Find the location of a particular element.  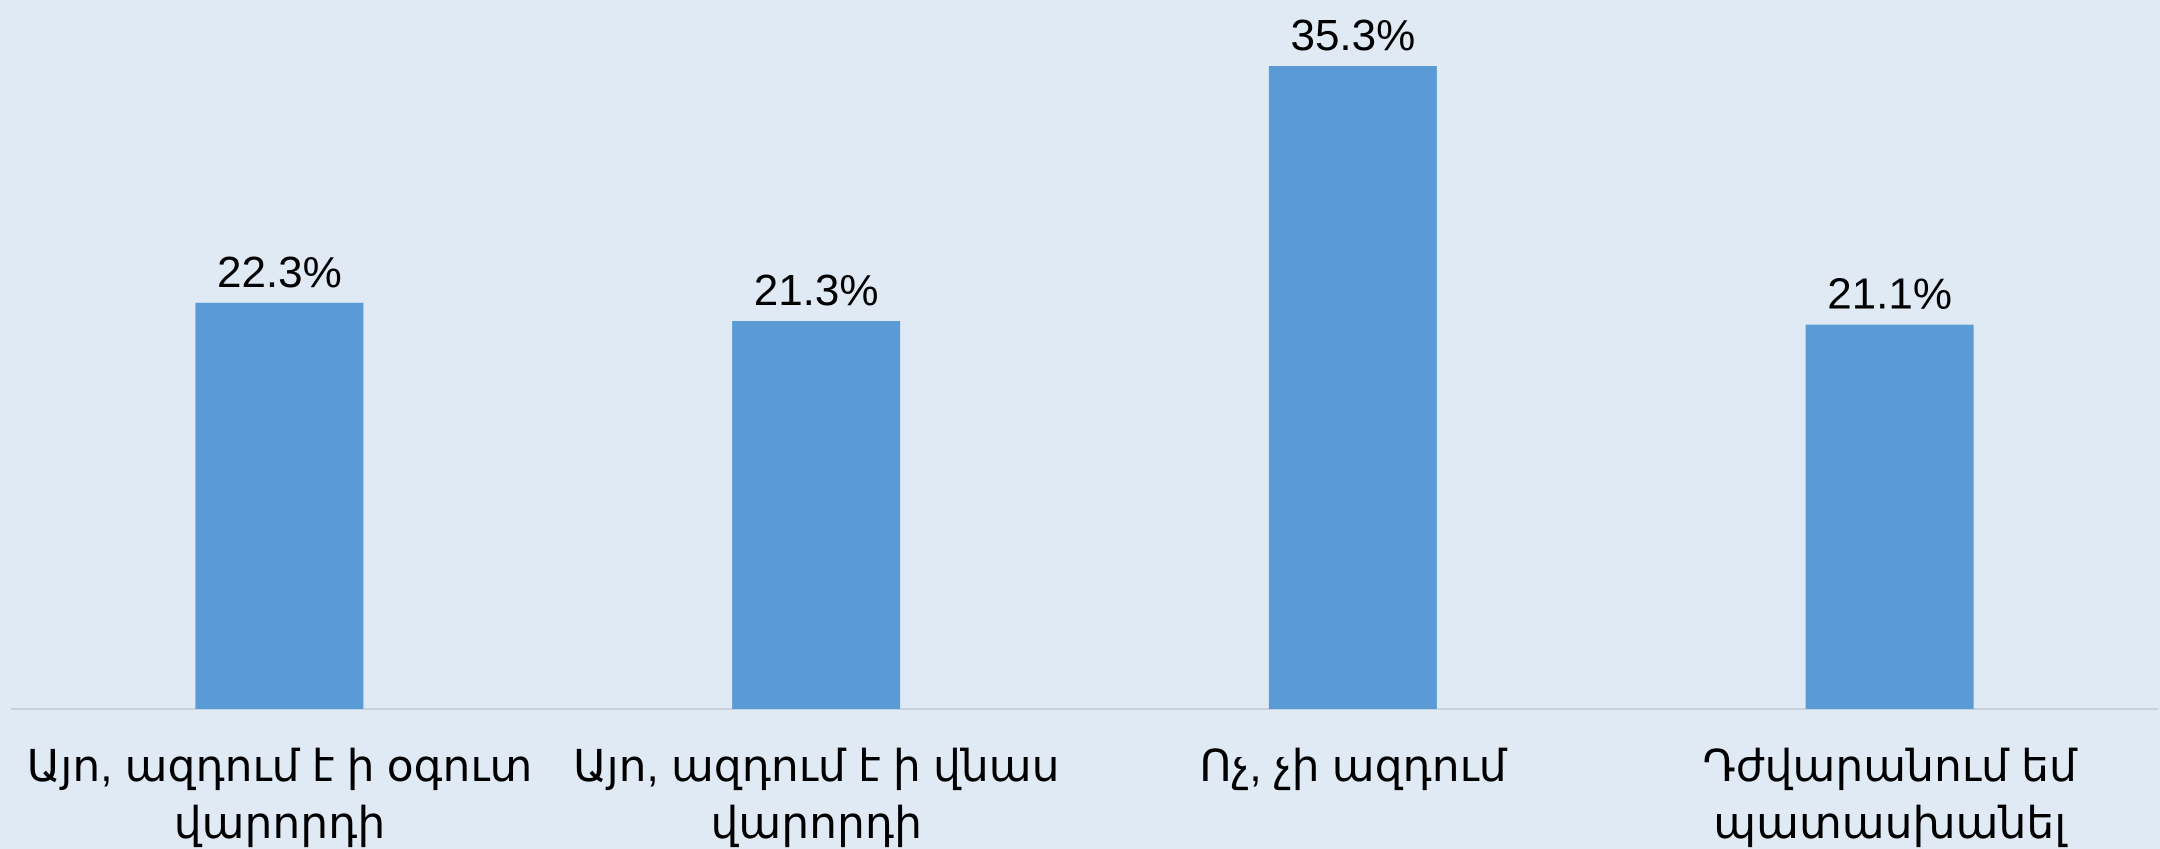

value-label: 22.3% is located at coordinates (279, 272).